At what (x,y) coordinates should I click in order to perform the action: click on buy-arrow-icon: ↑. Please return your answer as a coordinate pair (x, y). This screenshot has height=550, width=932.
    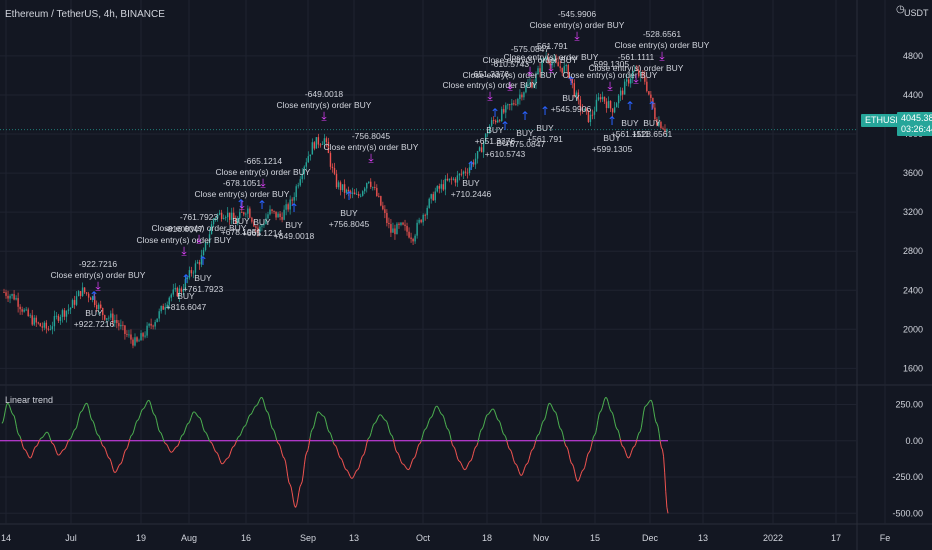
    Looking at the image, I should click on (294, 208).